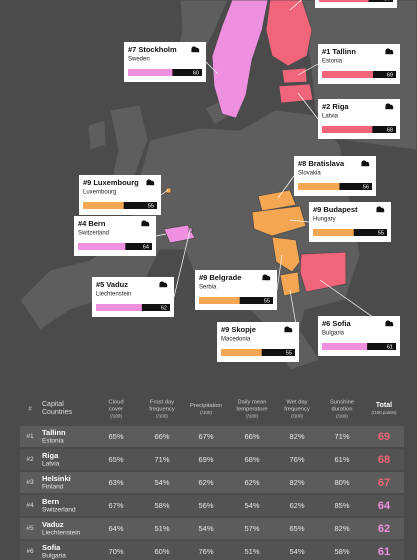 This screenshot has width=417, height=560. What do you see at coordinates (115, 459) in the screenshot?
I see `row-value: 65%` at bounding box center [115, 459].